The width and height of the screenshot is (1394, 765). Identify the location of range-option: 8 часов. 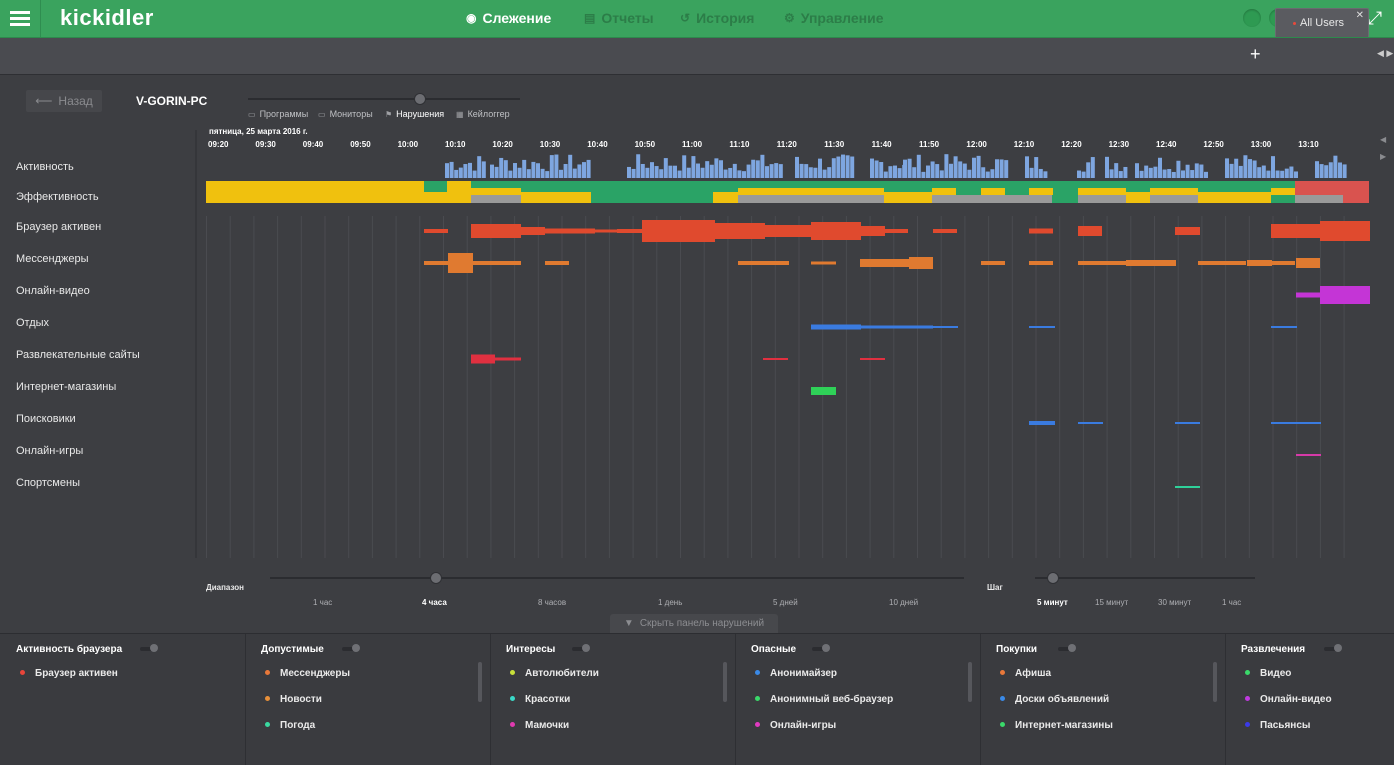
(552, 602).